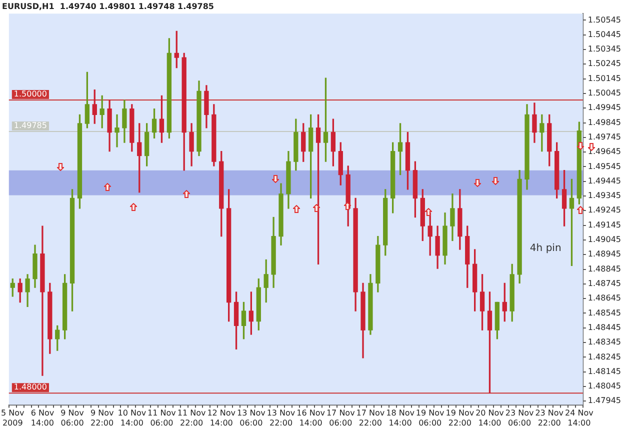 This screenshot has height=429, width=625. Describe the element at coordinates (579, 418) in the screenshot. I see `x-tick-label: 24 Nov 14:00` at that location.